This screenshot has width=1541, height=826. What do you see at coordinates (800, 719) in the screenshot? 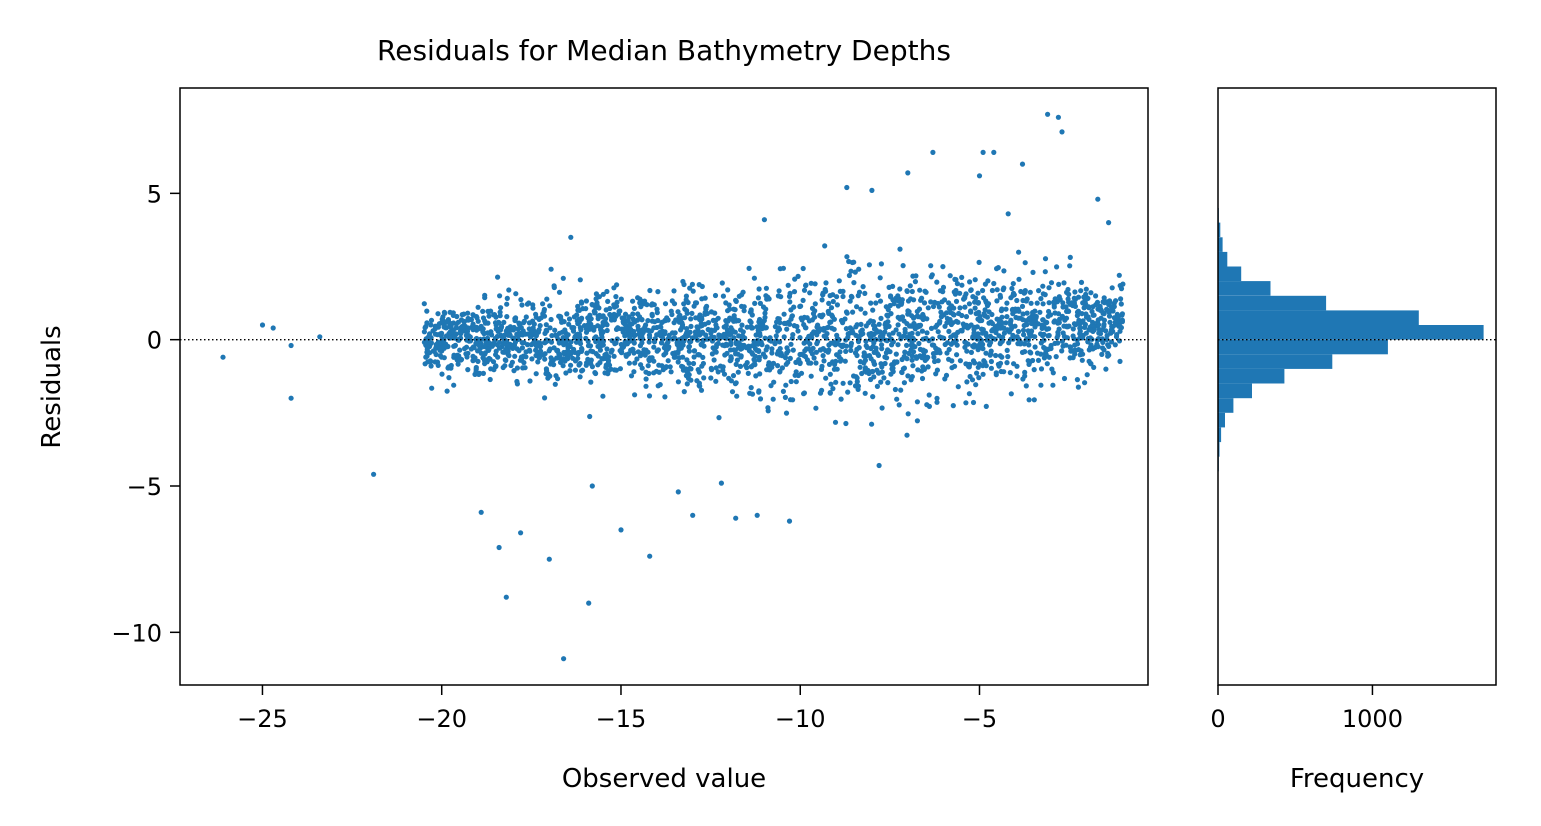
I see `x-tick-label: −10` at bounding box center [800, 719].